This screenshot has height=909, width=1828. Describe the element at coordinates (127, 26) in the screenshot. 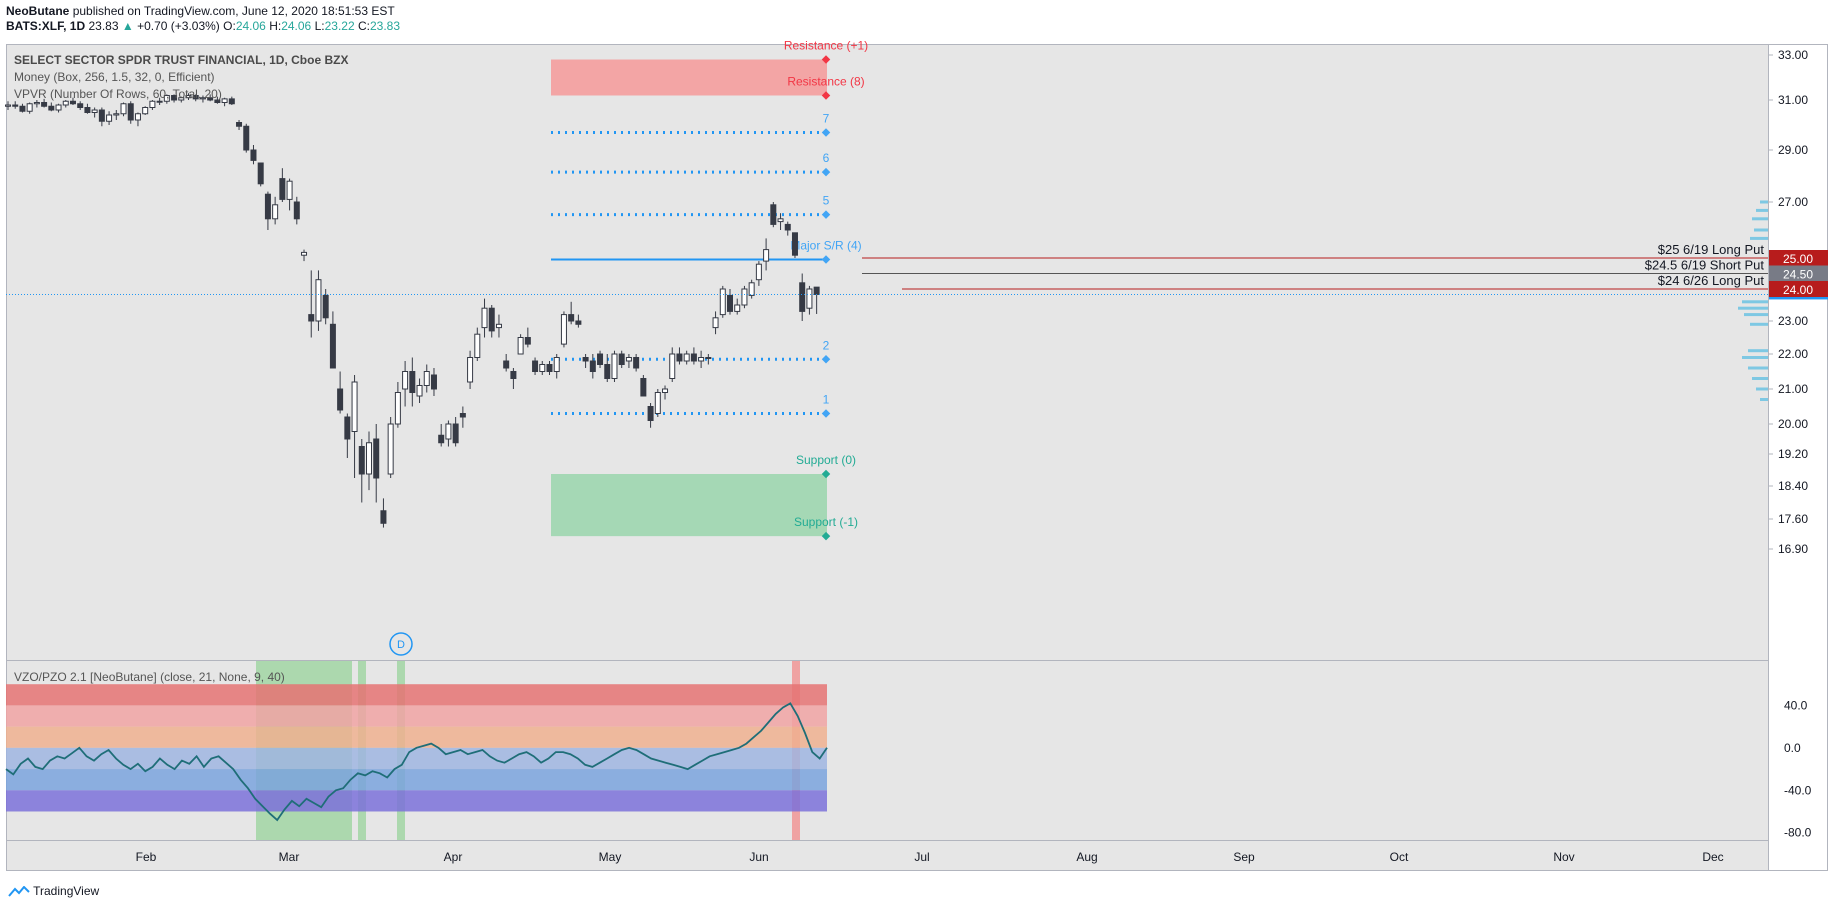

I see `up-arrow-icon: ▲` at that location.